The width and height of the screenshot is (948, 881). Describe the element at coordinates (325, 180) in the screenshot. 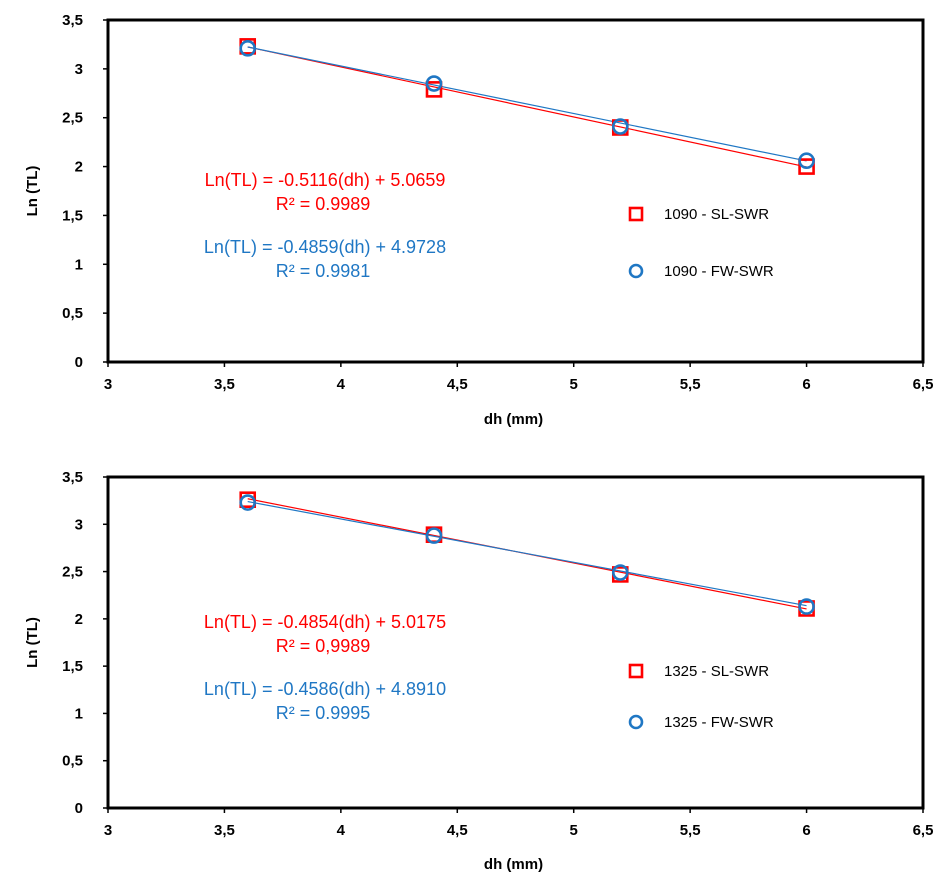

I see `trendline-equation: Ln(TL) = -0.5116(dh) + 5.0659` at that location.